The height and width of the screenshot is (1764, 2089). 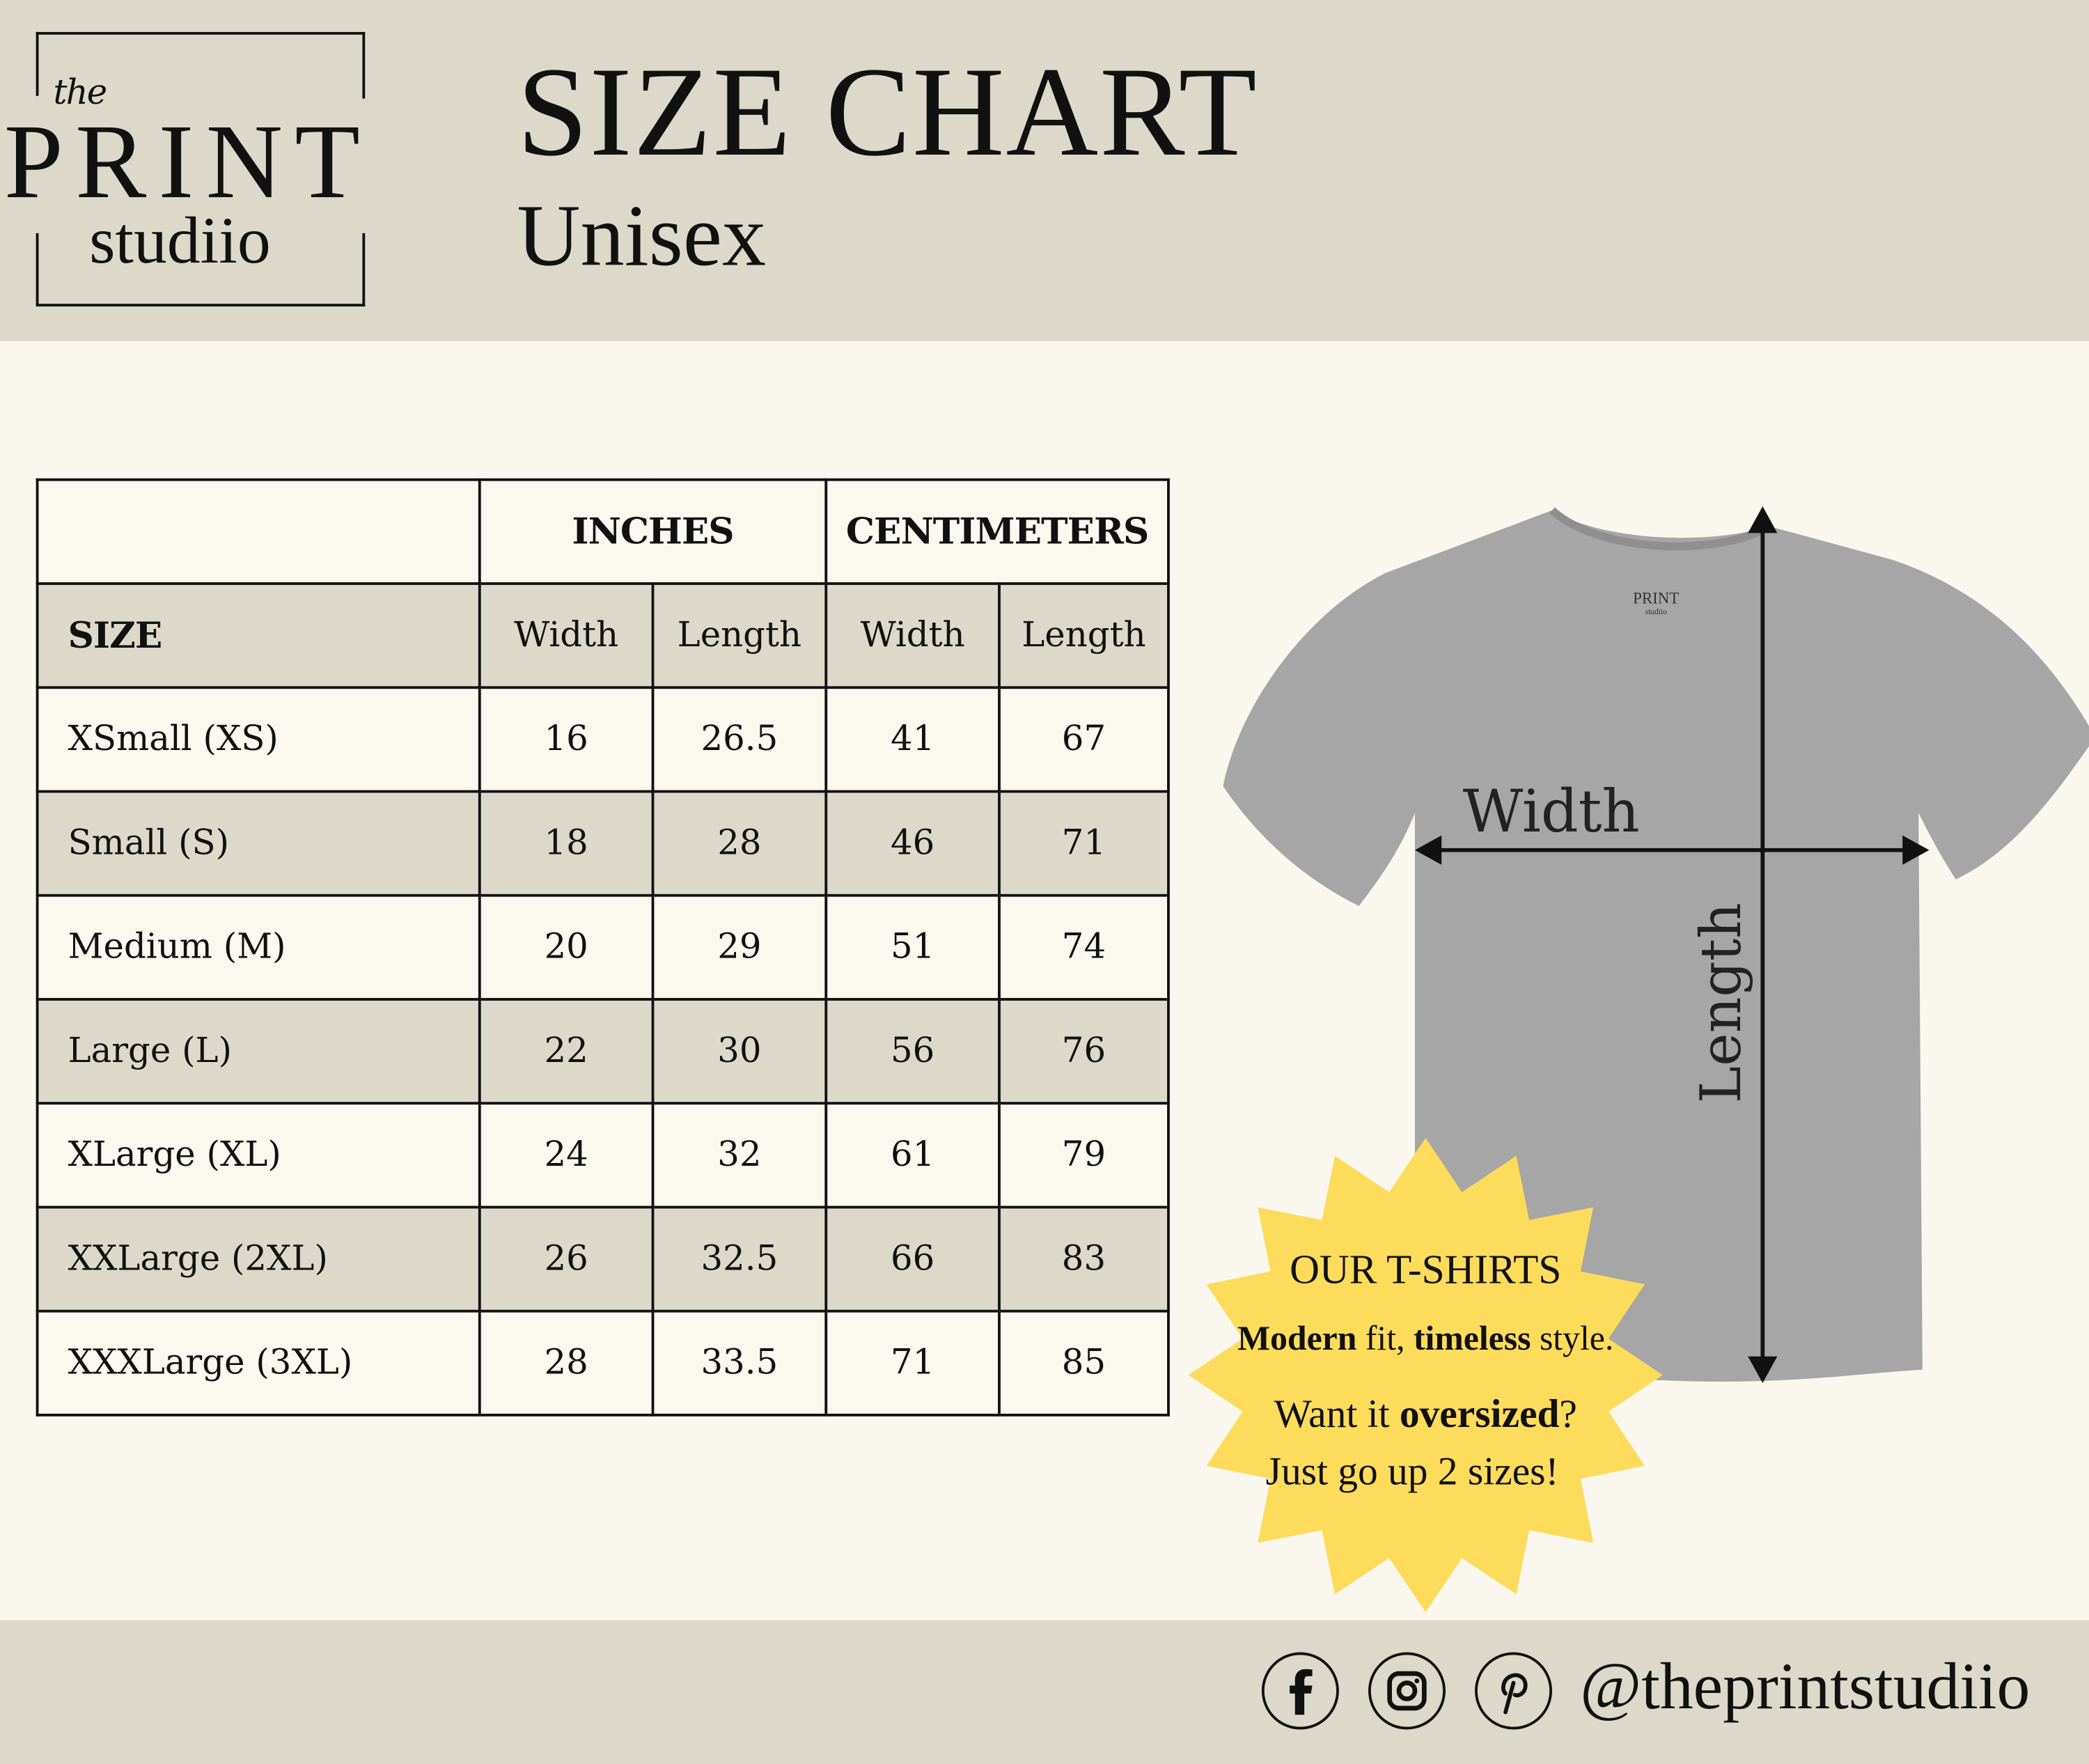 What do you see at coordinates (258, 739) in the screenshot?
I see `size-cell: XSmall (XS)` at bounding box center [258, 739].